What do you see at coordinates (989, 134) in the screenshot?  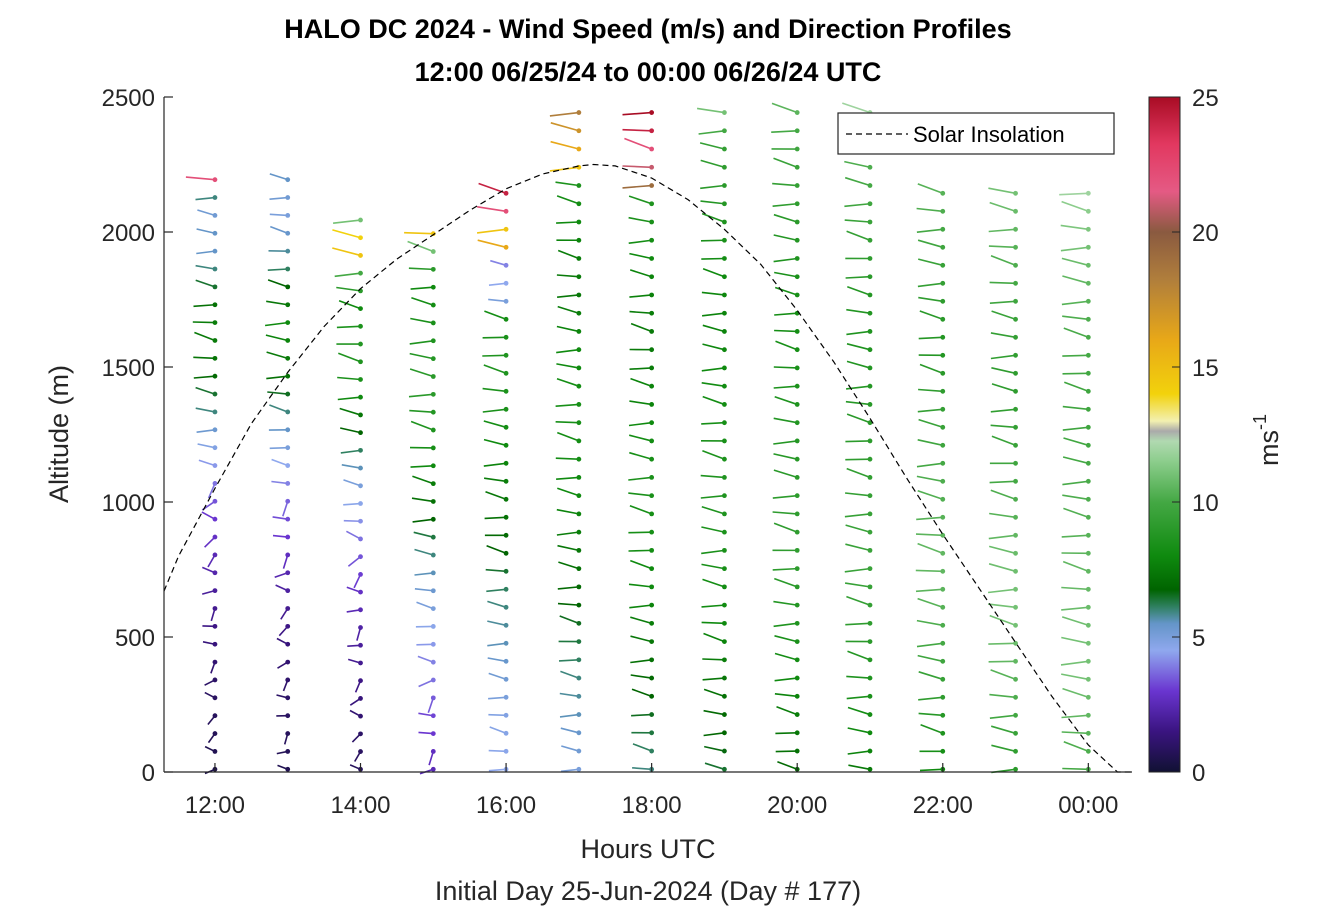 I see `legend-entry-solar-insolation: Solar Insolation` at bounding box center [989, 134].